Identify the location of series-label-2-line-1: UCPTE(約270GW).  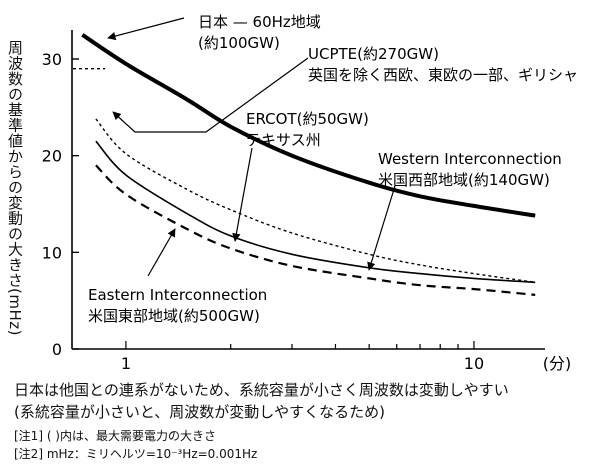
(373, 54).